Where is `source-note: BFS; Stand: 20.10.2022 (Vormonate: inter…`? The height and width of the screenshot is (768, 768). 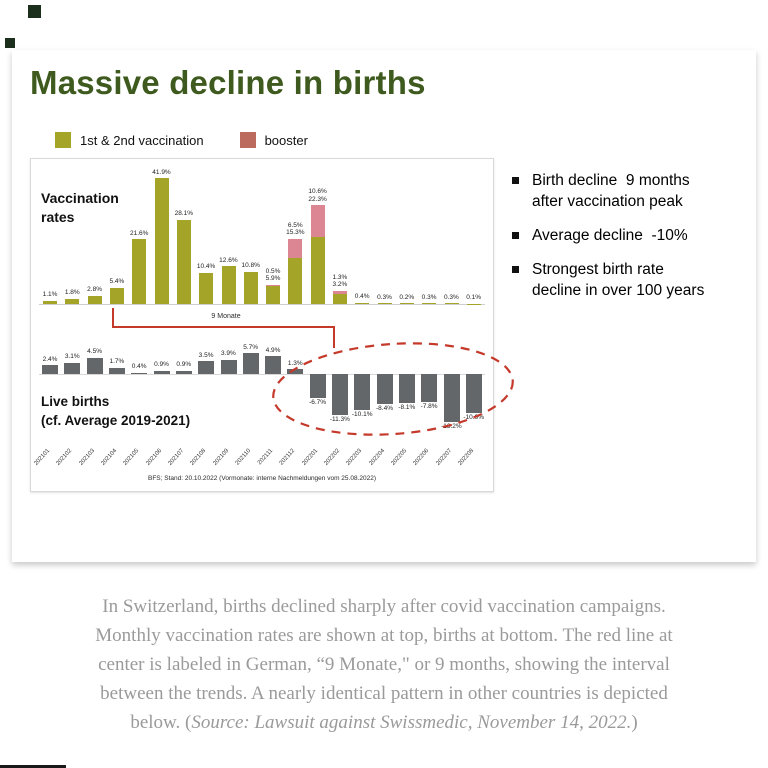 source-note: BFS; Stand: 20.10.2022 (Vormonate: inter… is located at coordinates (261, 478).